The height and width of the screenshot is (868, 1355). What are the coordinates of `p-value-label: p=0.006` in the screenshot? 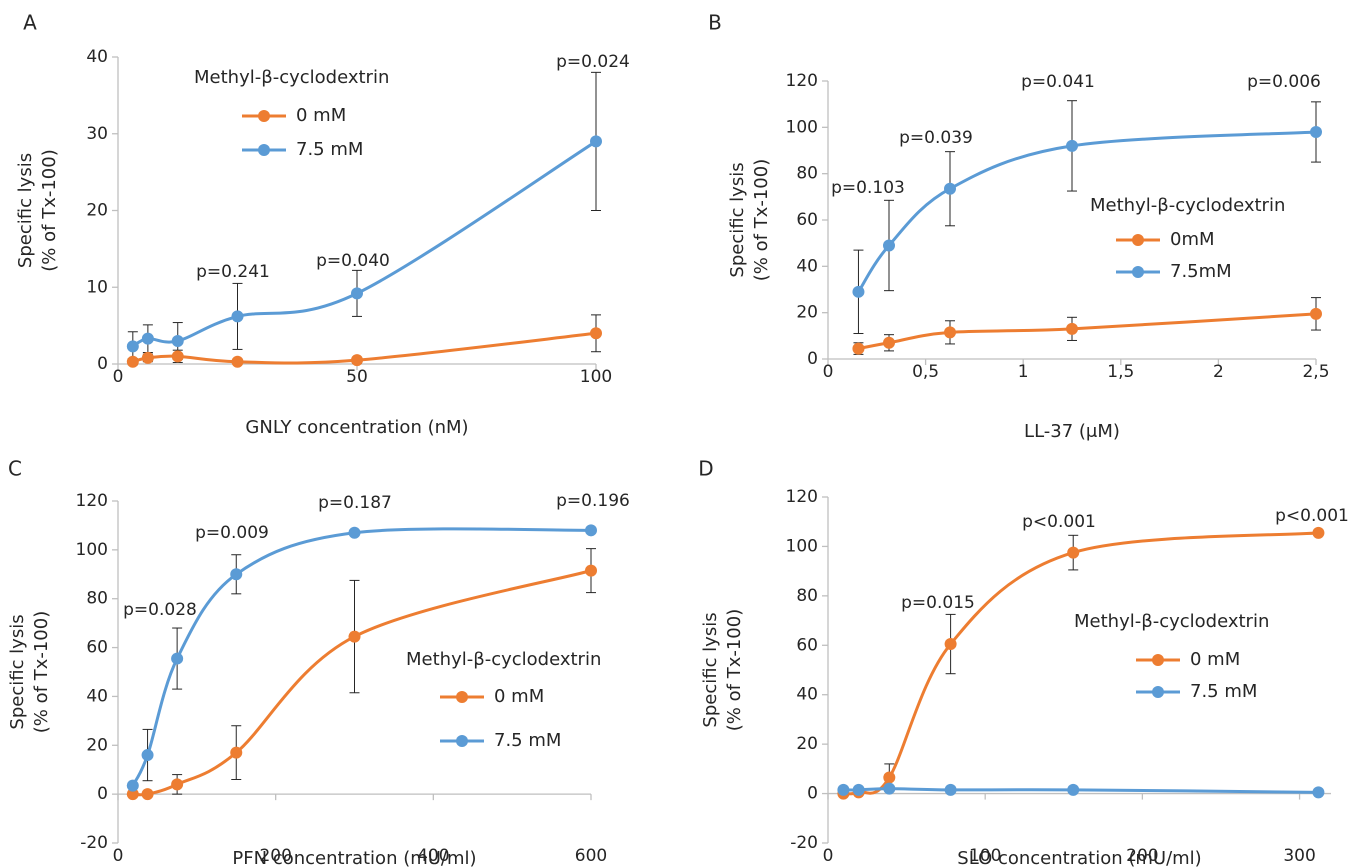 It's located at (1284, 82).